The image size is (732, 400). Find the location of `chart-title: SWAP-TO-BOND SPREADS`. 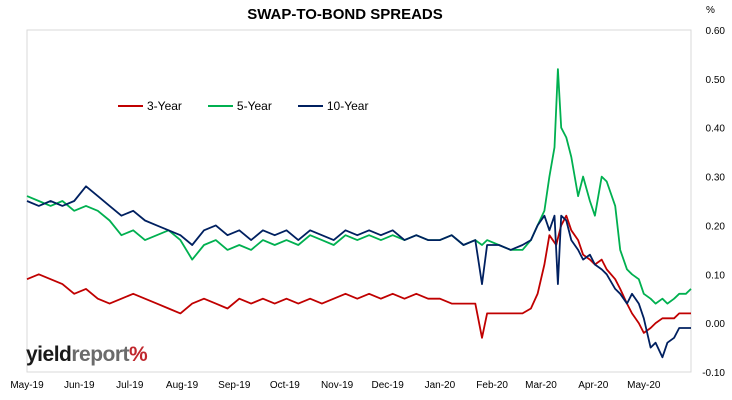

chart-title: SWAP-TO-BOND SPREADS is located at coordinates (345, 14).